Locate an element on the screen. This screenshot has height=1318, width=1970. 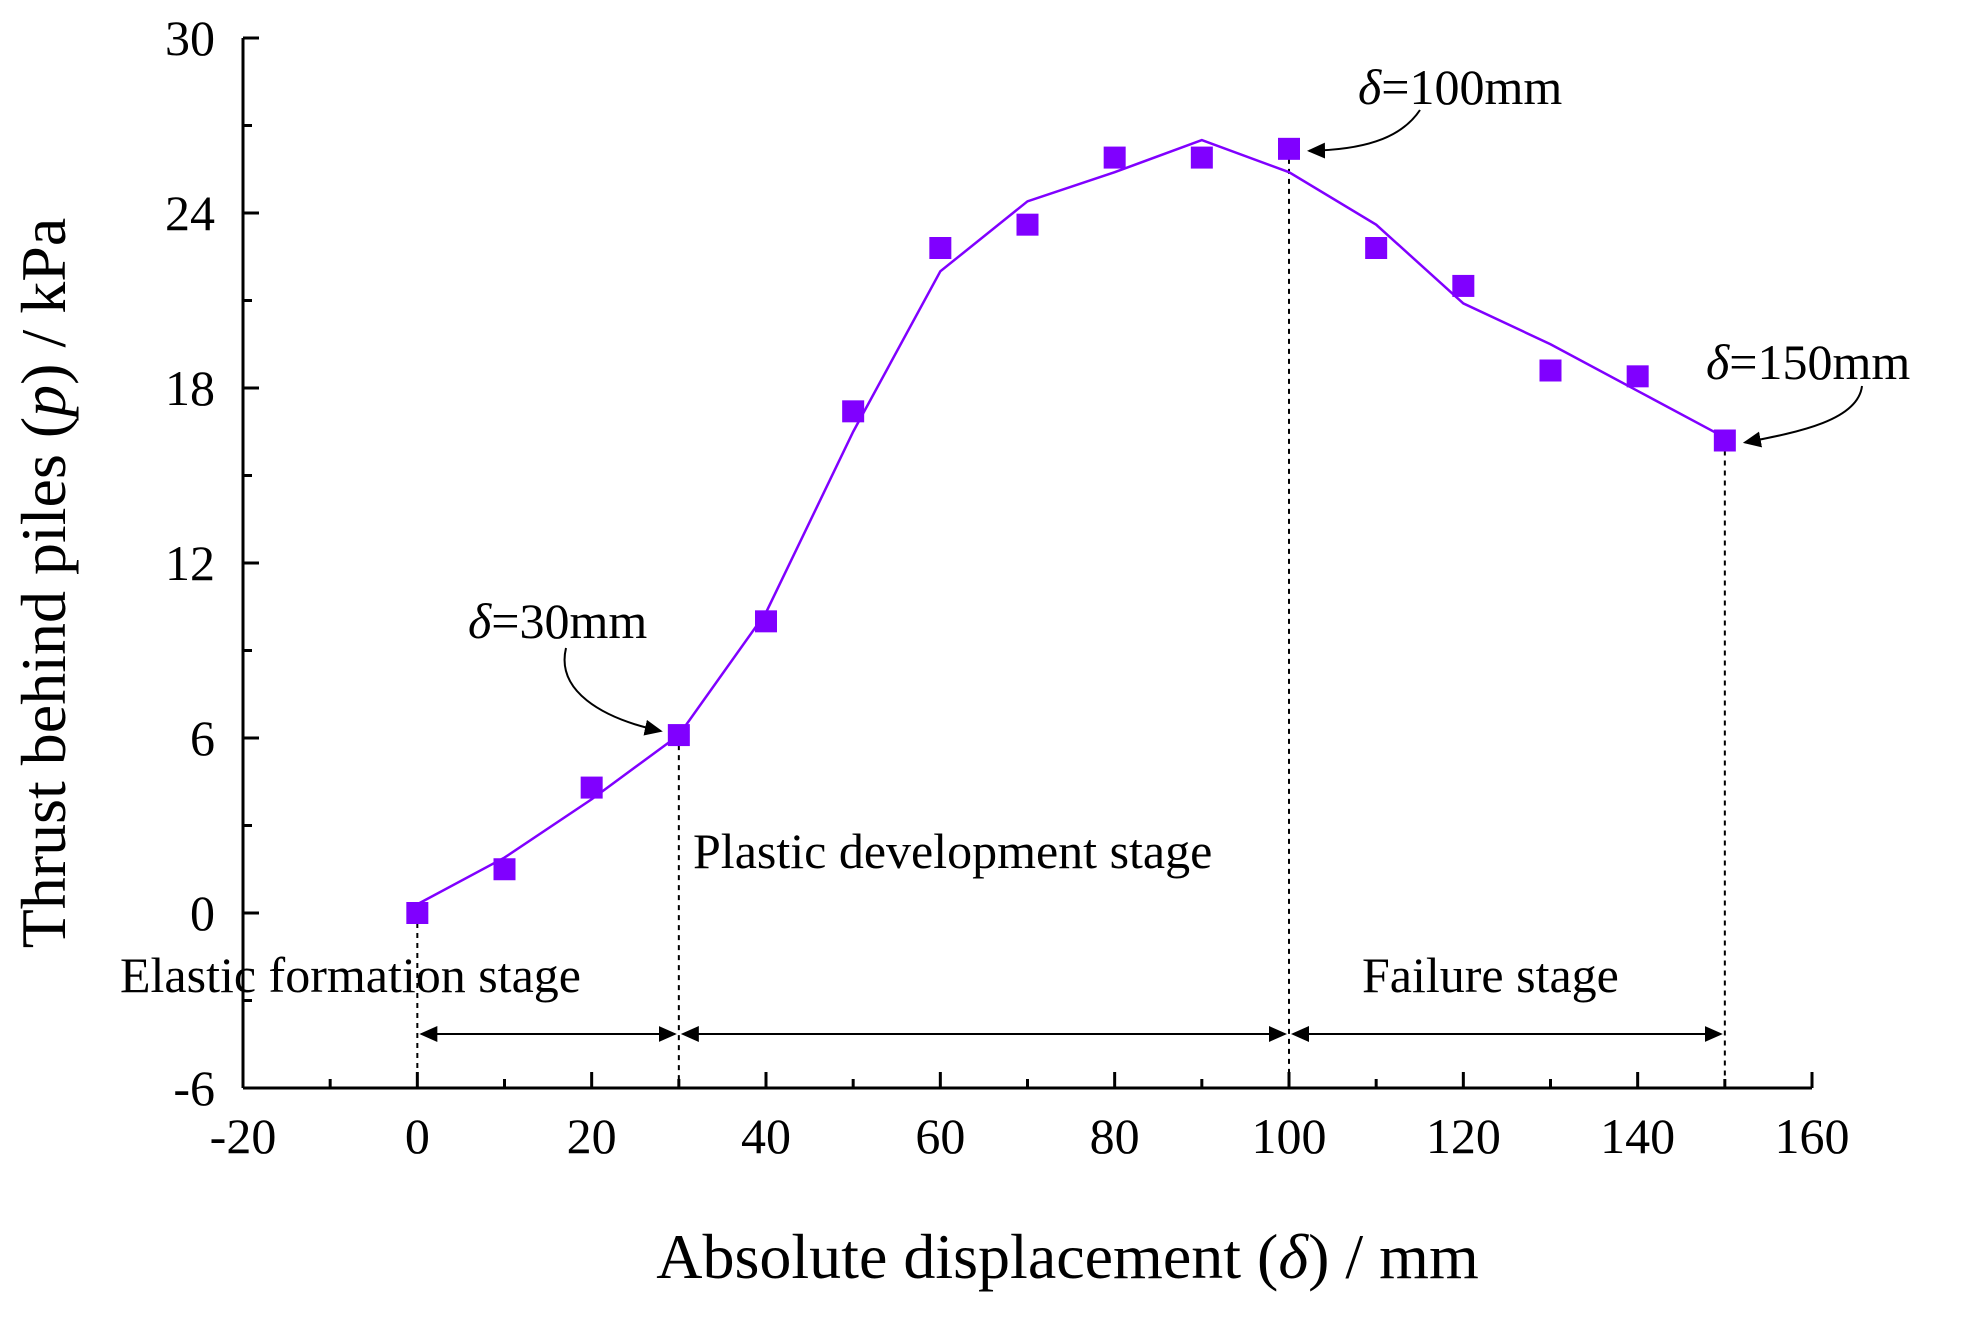
x-tick-label: 20 is located at coordinates (592, 1136).